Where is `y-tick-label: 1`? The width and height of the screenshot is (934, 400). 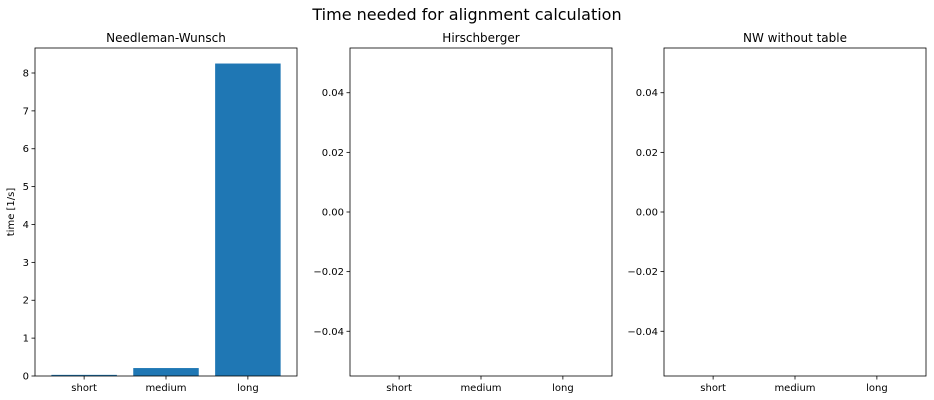 y-tick-label: 1 is located at coordinates (26, 339).